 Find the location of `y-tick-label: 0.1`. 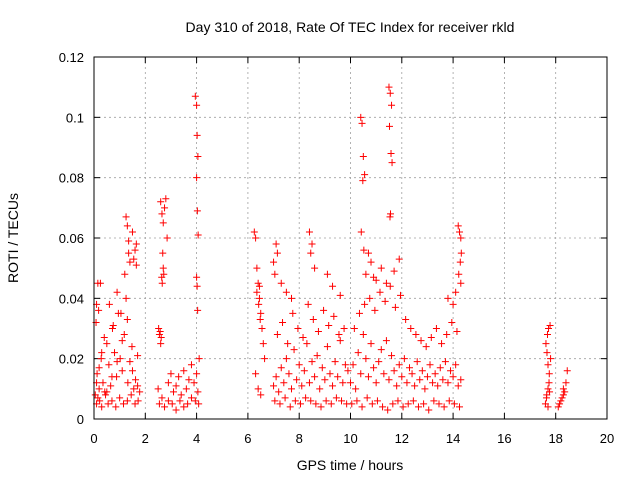

y-tick-label: 0.1 is located at coordinates (75, 117).